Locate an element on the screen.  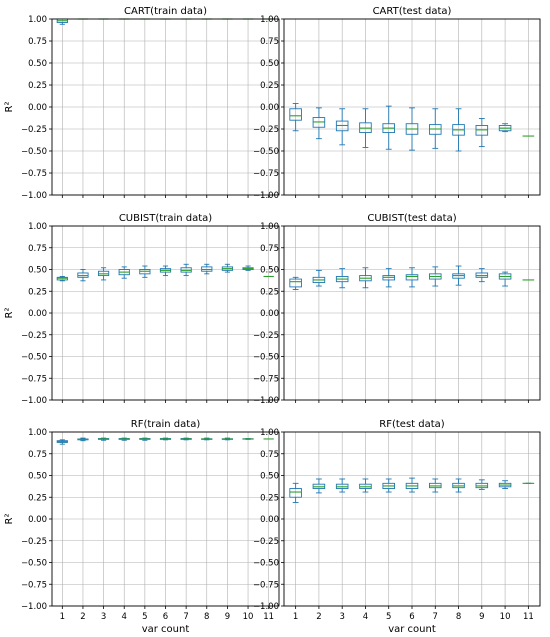
x-tick-label: 10 is located at coordinates (505, 617).